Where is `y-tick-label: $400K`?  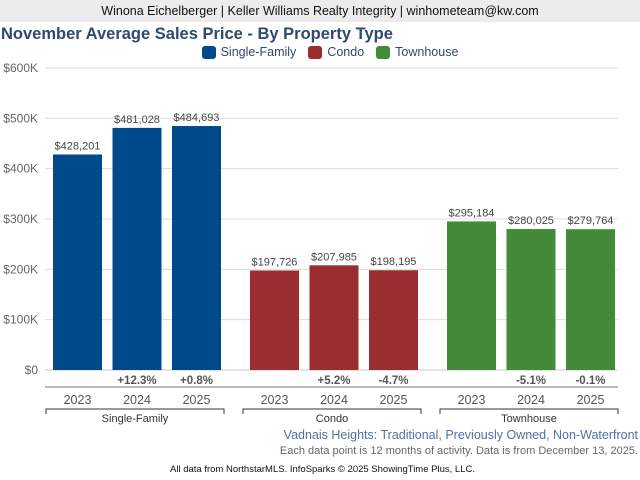
y-tick-label: $400K is located at coordinates (20, 169).